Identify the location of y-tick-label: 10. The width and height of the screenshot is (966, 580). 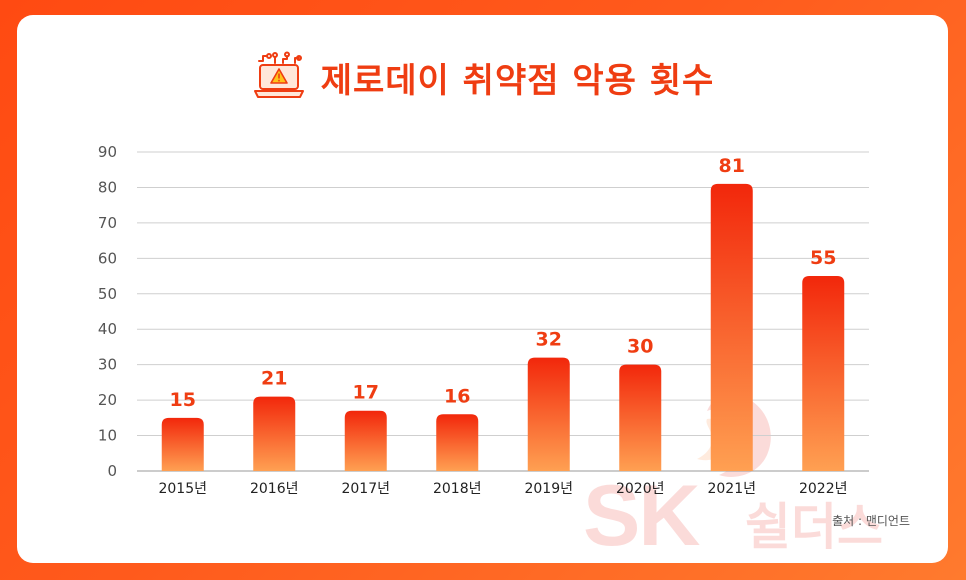
(107, 436).